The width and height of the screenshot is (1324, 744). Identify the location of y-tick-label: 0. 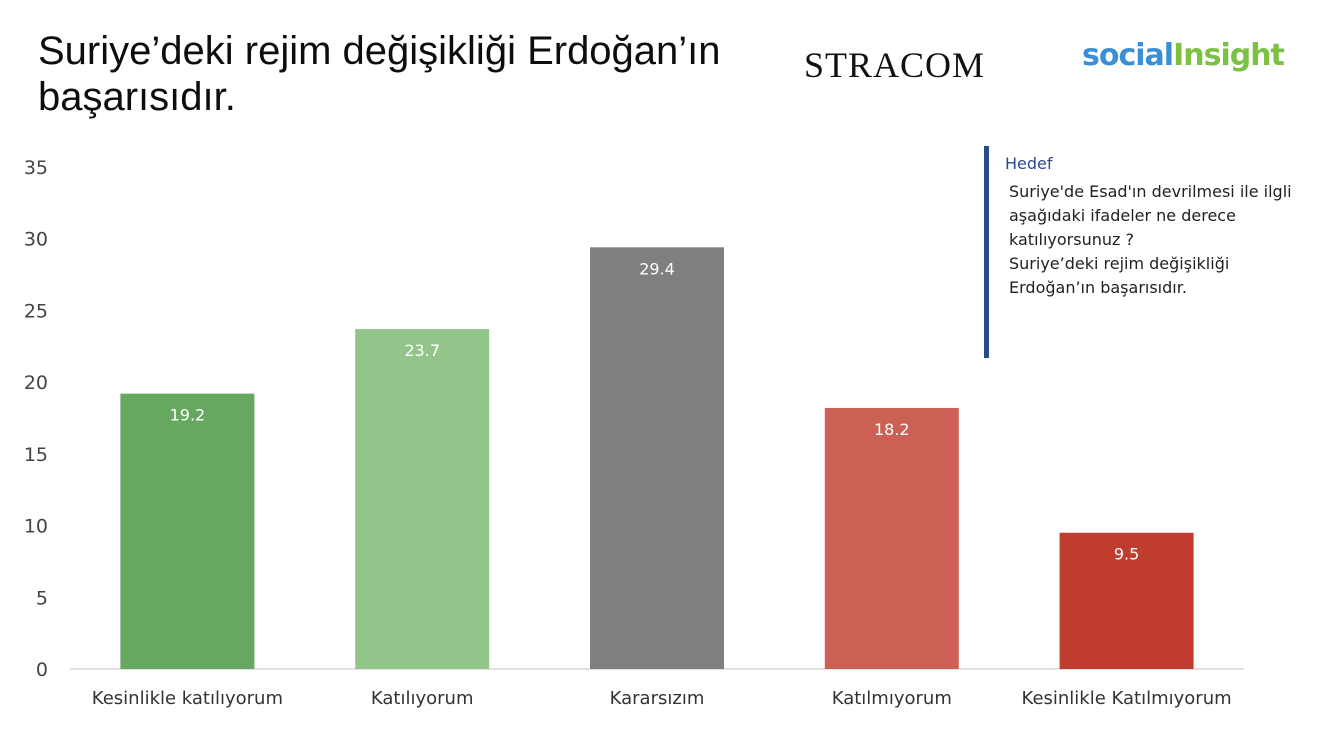
(42, 670).